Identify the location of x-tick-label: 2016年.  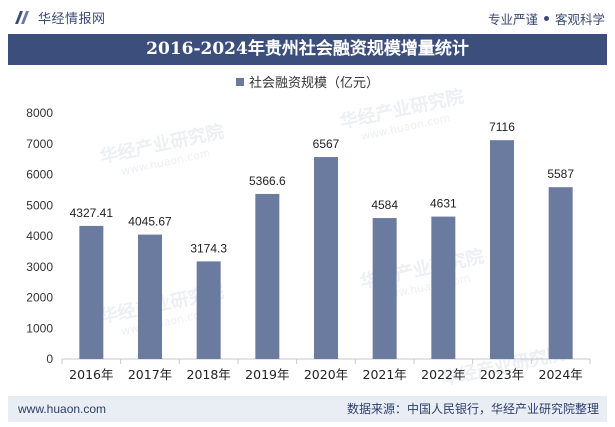
(91, 374).